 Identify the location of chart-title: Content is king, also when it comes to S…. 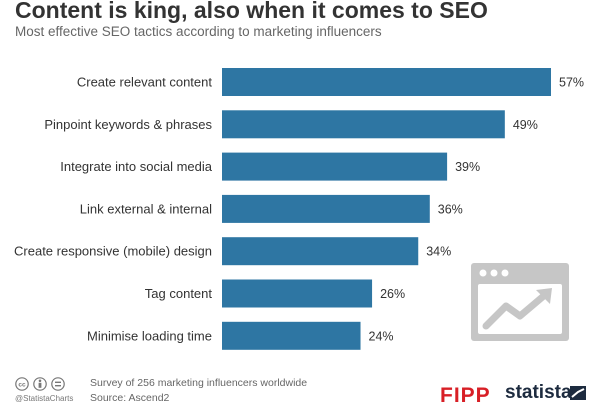
(251, 11).